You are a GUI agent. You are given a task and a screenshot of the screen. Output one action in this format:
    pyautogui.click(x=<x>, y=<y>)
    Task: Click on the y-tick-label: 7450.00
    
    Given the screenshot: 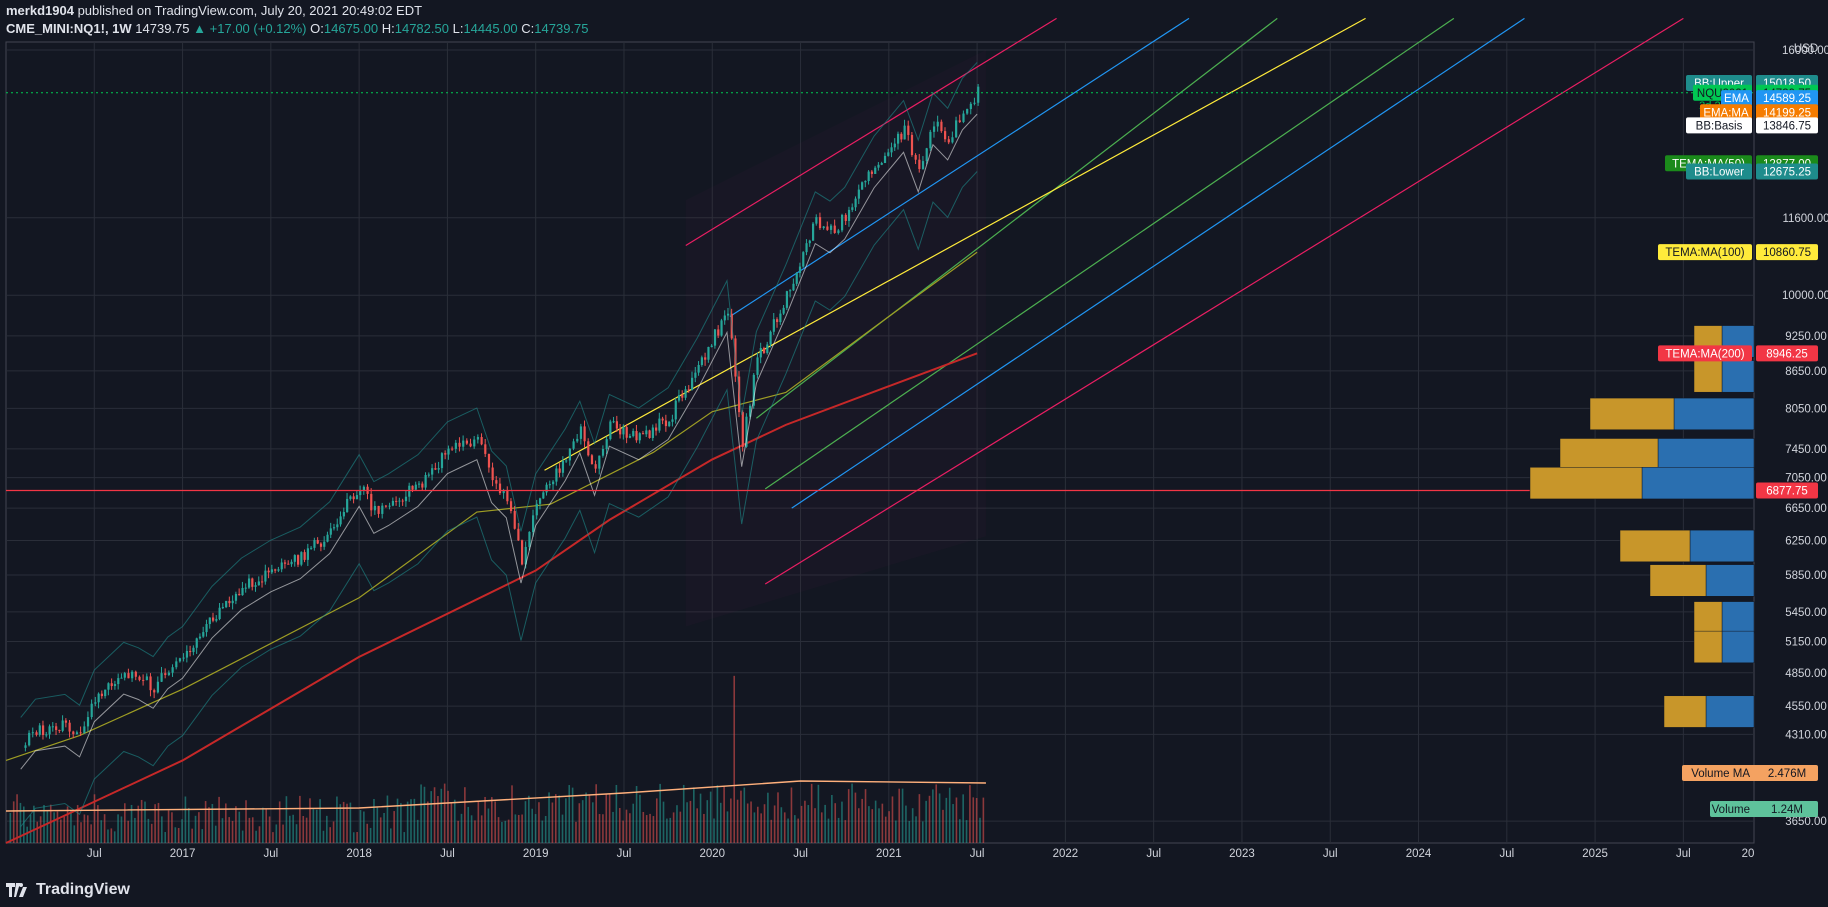 What is the action you would take?
    pyautogui.click(x=1806, y=450)
    